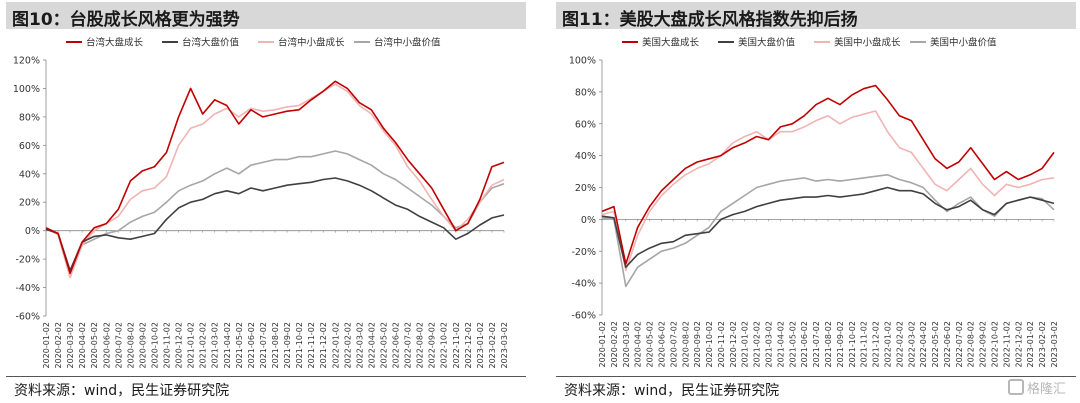  Describe the element at coordinates (721, 344) in the screenshot. I see `x-tick-label: 2020-11-02` at that location.